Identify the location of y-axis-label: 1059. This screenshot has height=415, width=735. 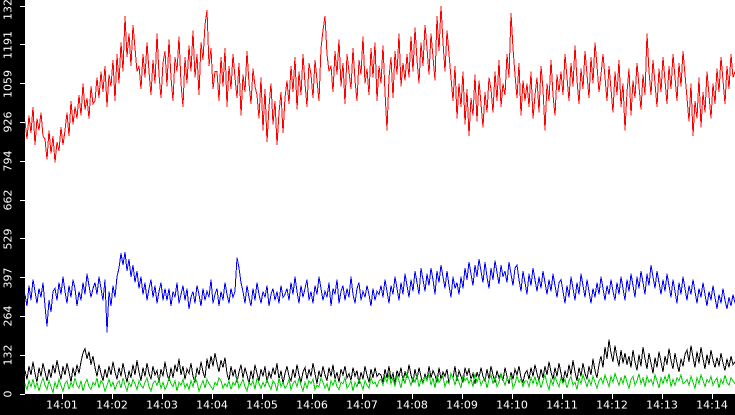
(8, 83).